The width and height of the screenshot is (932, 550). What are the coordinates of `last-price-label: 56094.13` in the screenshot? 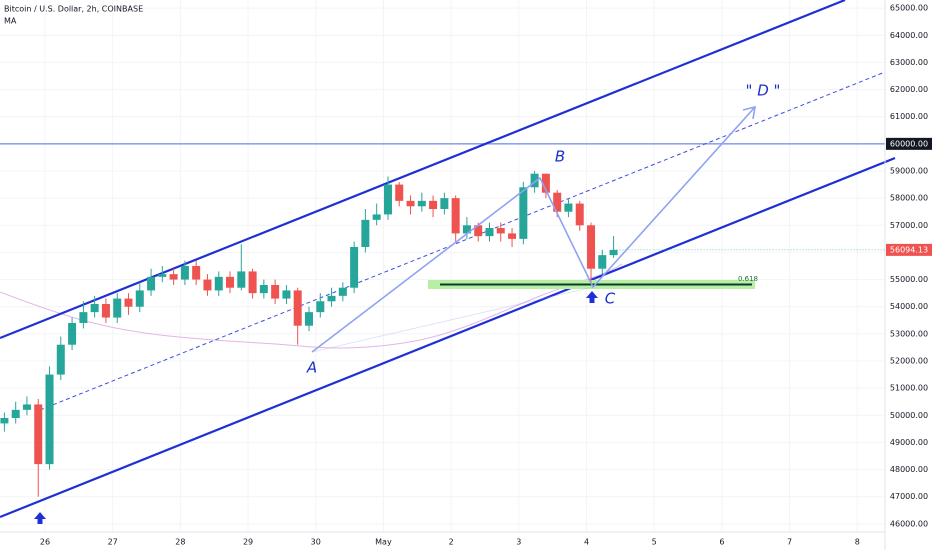 It's located at (909, 249).